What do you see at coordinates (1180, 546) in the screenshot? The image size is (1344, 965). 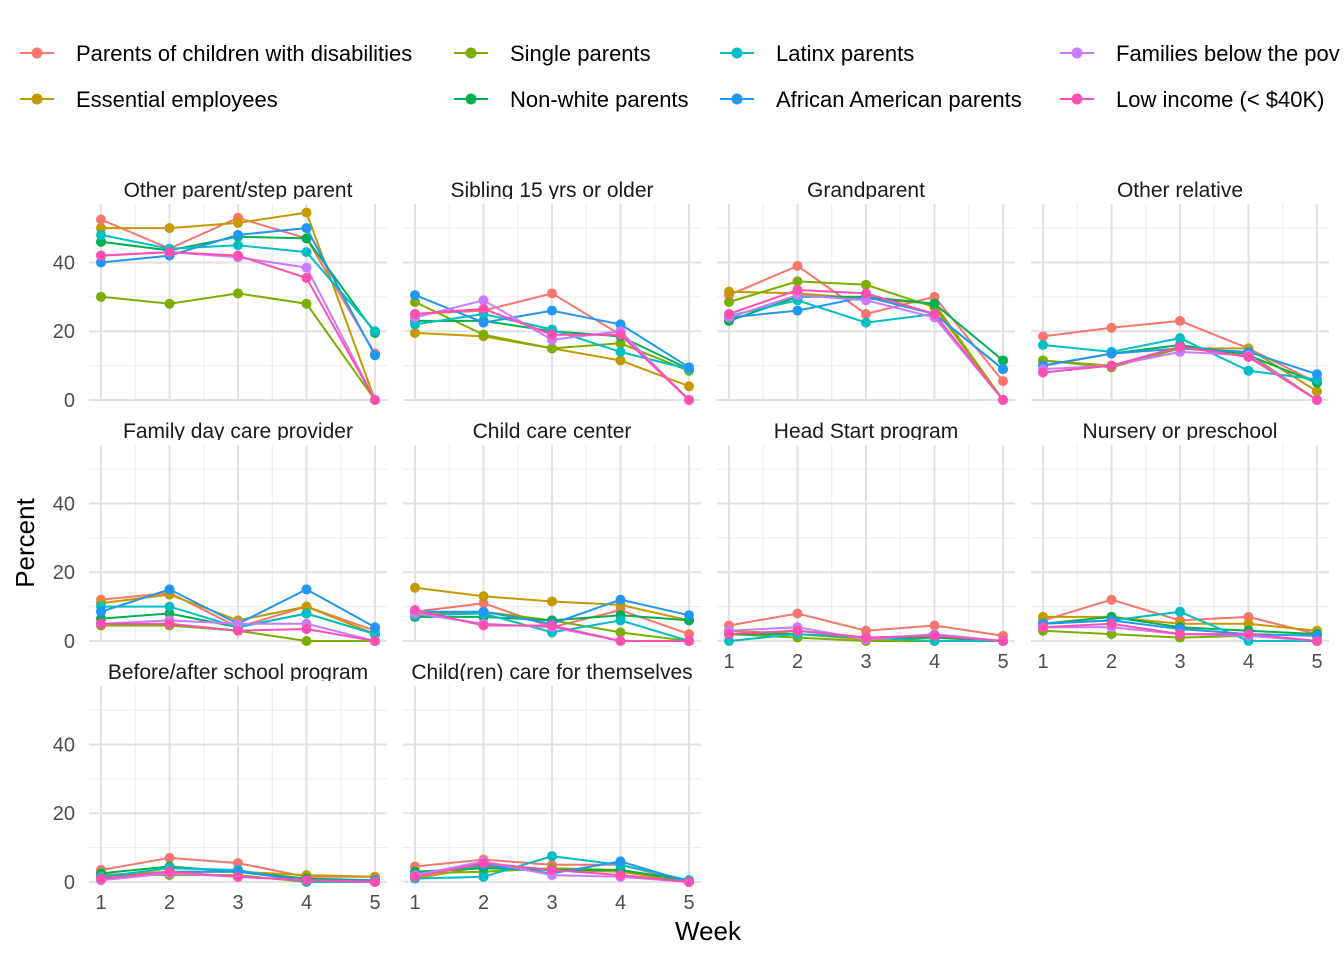 I see `facet-panel: Nursery or preschool 1 2 3 4 5` at bounding box center [1180, 546].